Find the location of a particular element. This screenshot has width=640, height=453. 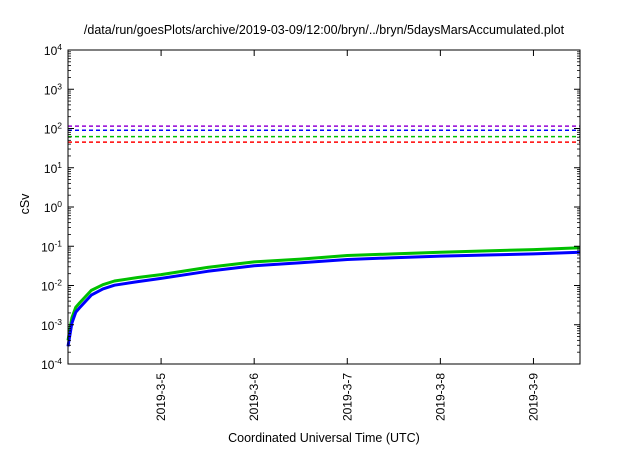

y-tick-label-5: 10¹ is located at coordinates (53, 168).